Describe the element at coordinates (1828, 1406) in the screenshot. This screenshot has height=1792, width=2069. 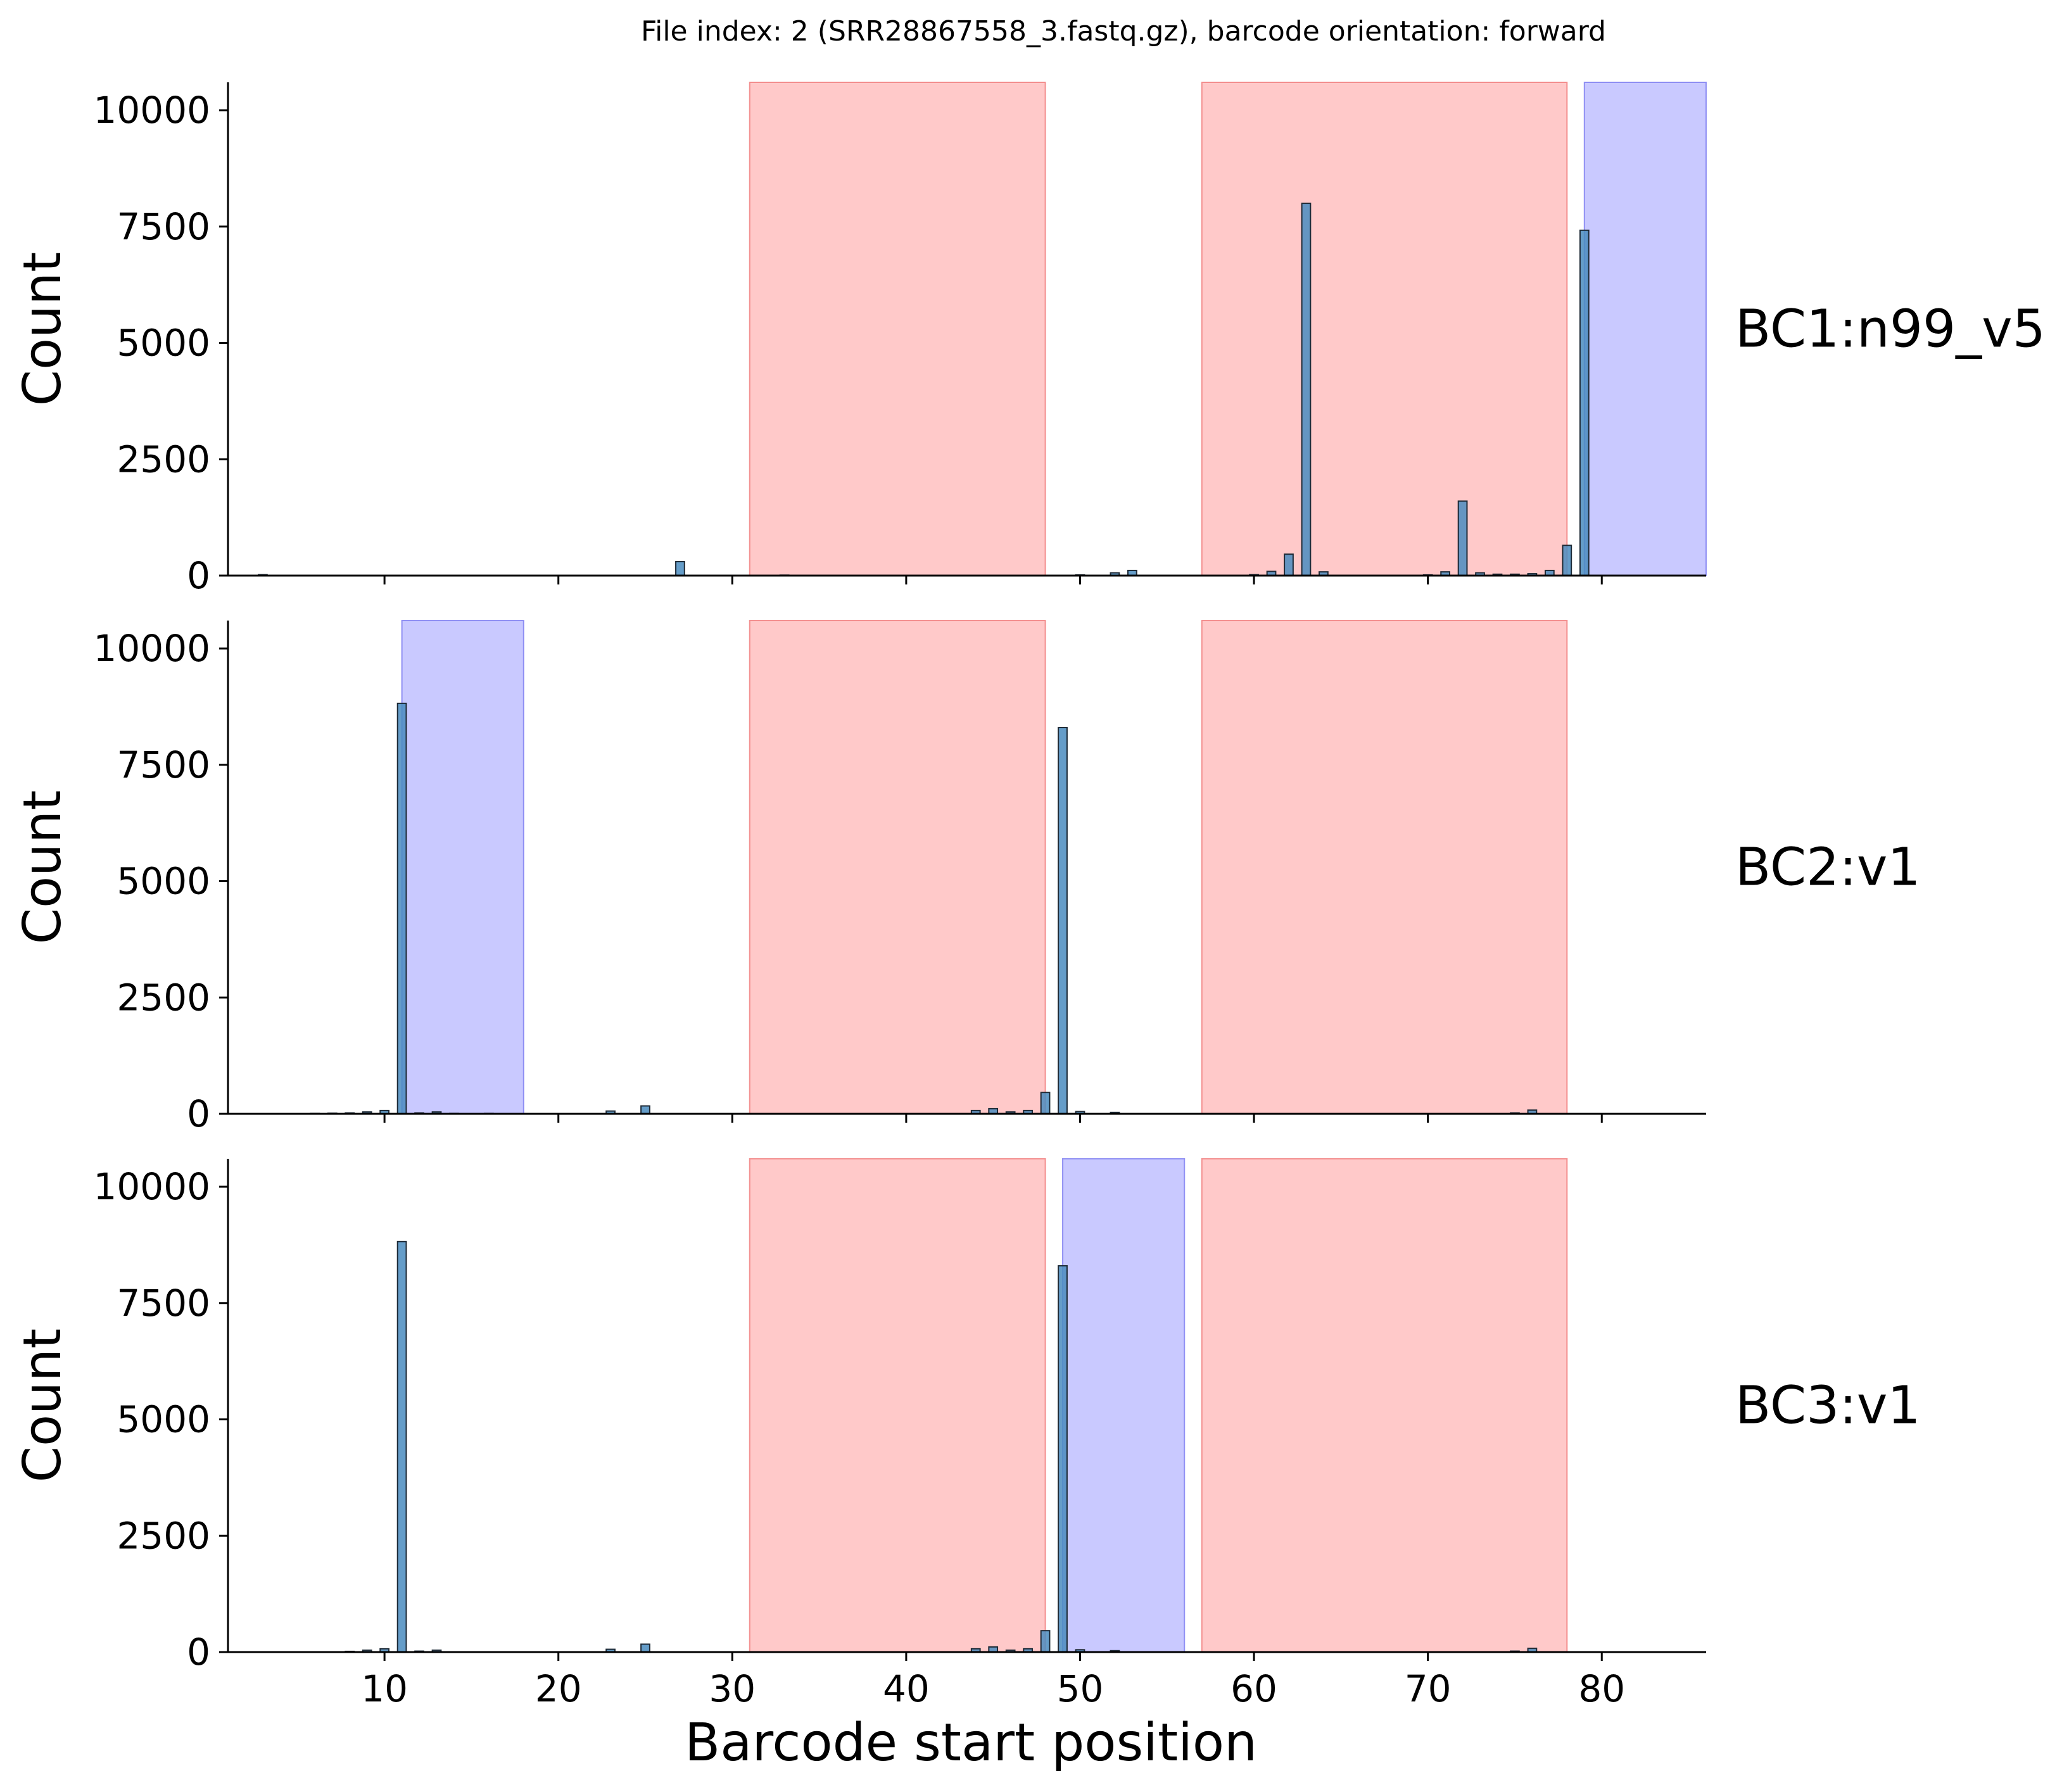
I see `panel-label: BC3:v1` at that location.